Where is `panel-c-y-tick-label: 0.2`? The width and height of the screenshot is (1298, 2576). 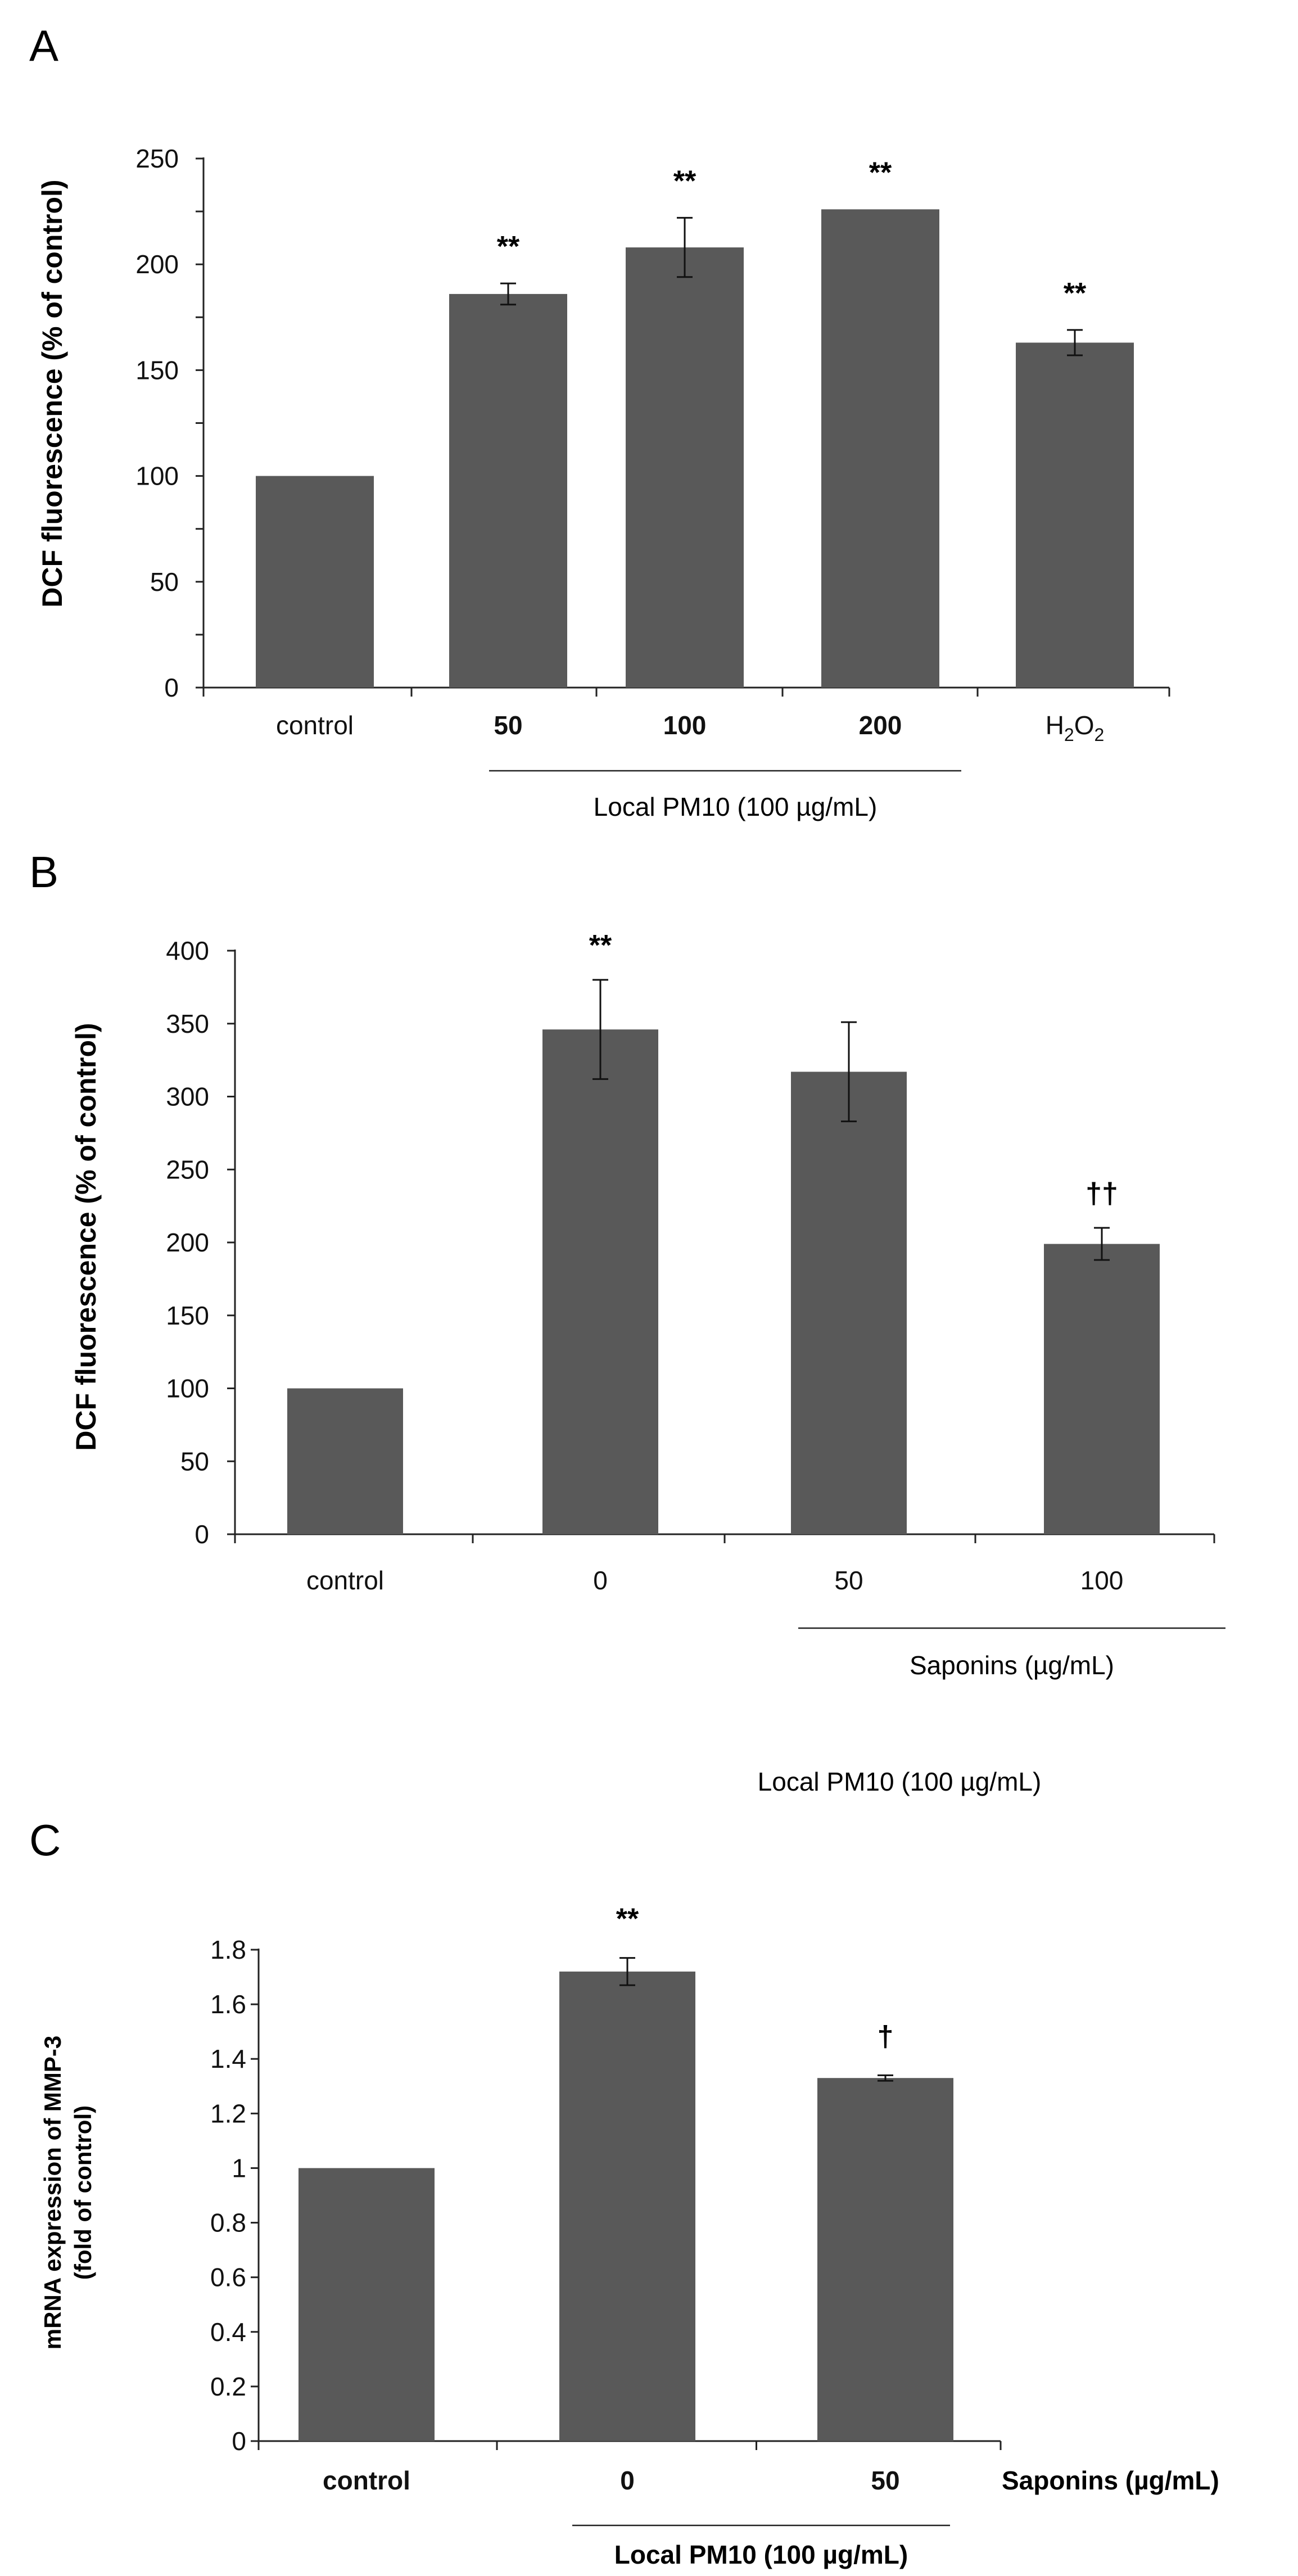 panel-c-y-tick-label: 0.2 is located at coordinates (228, 2386).